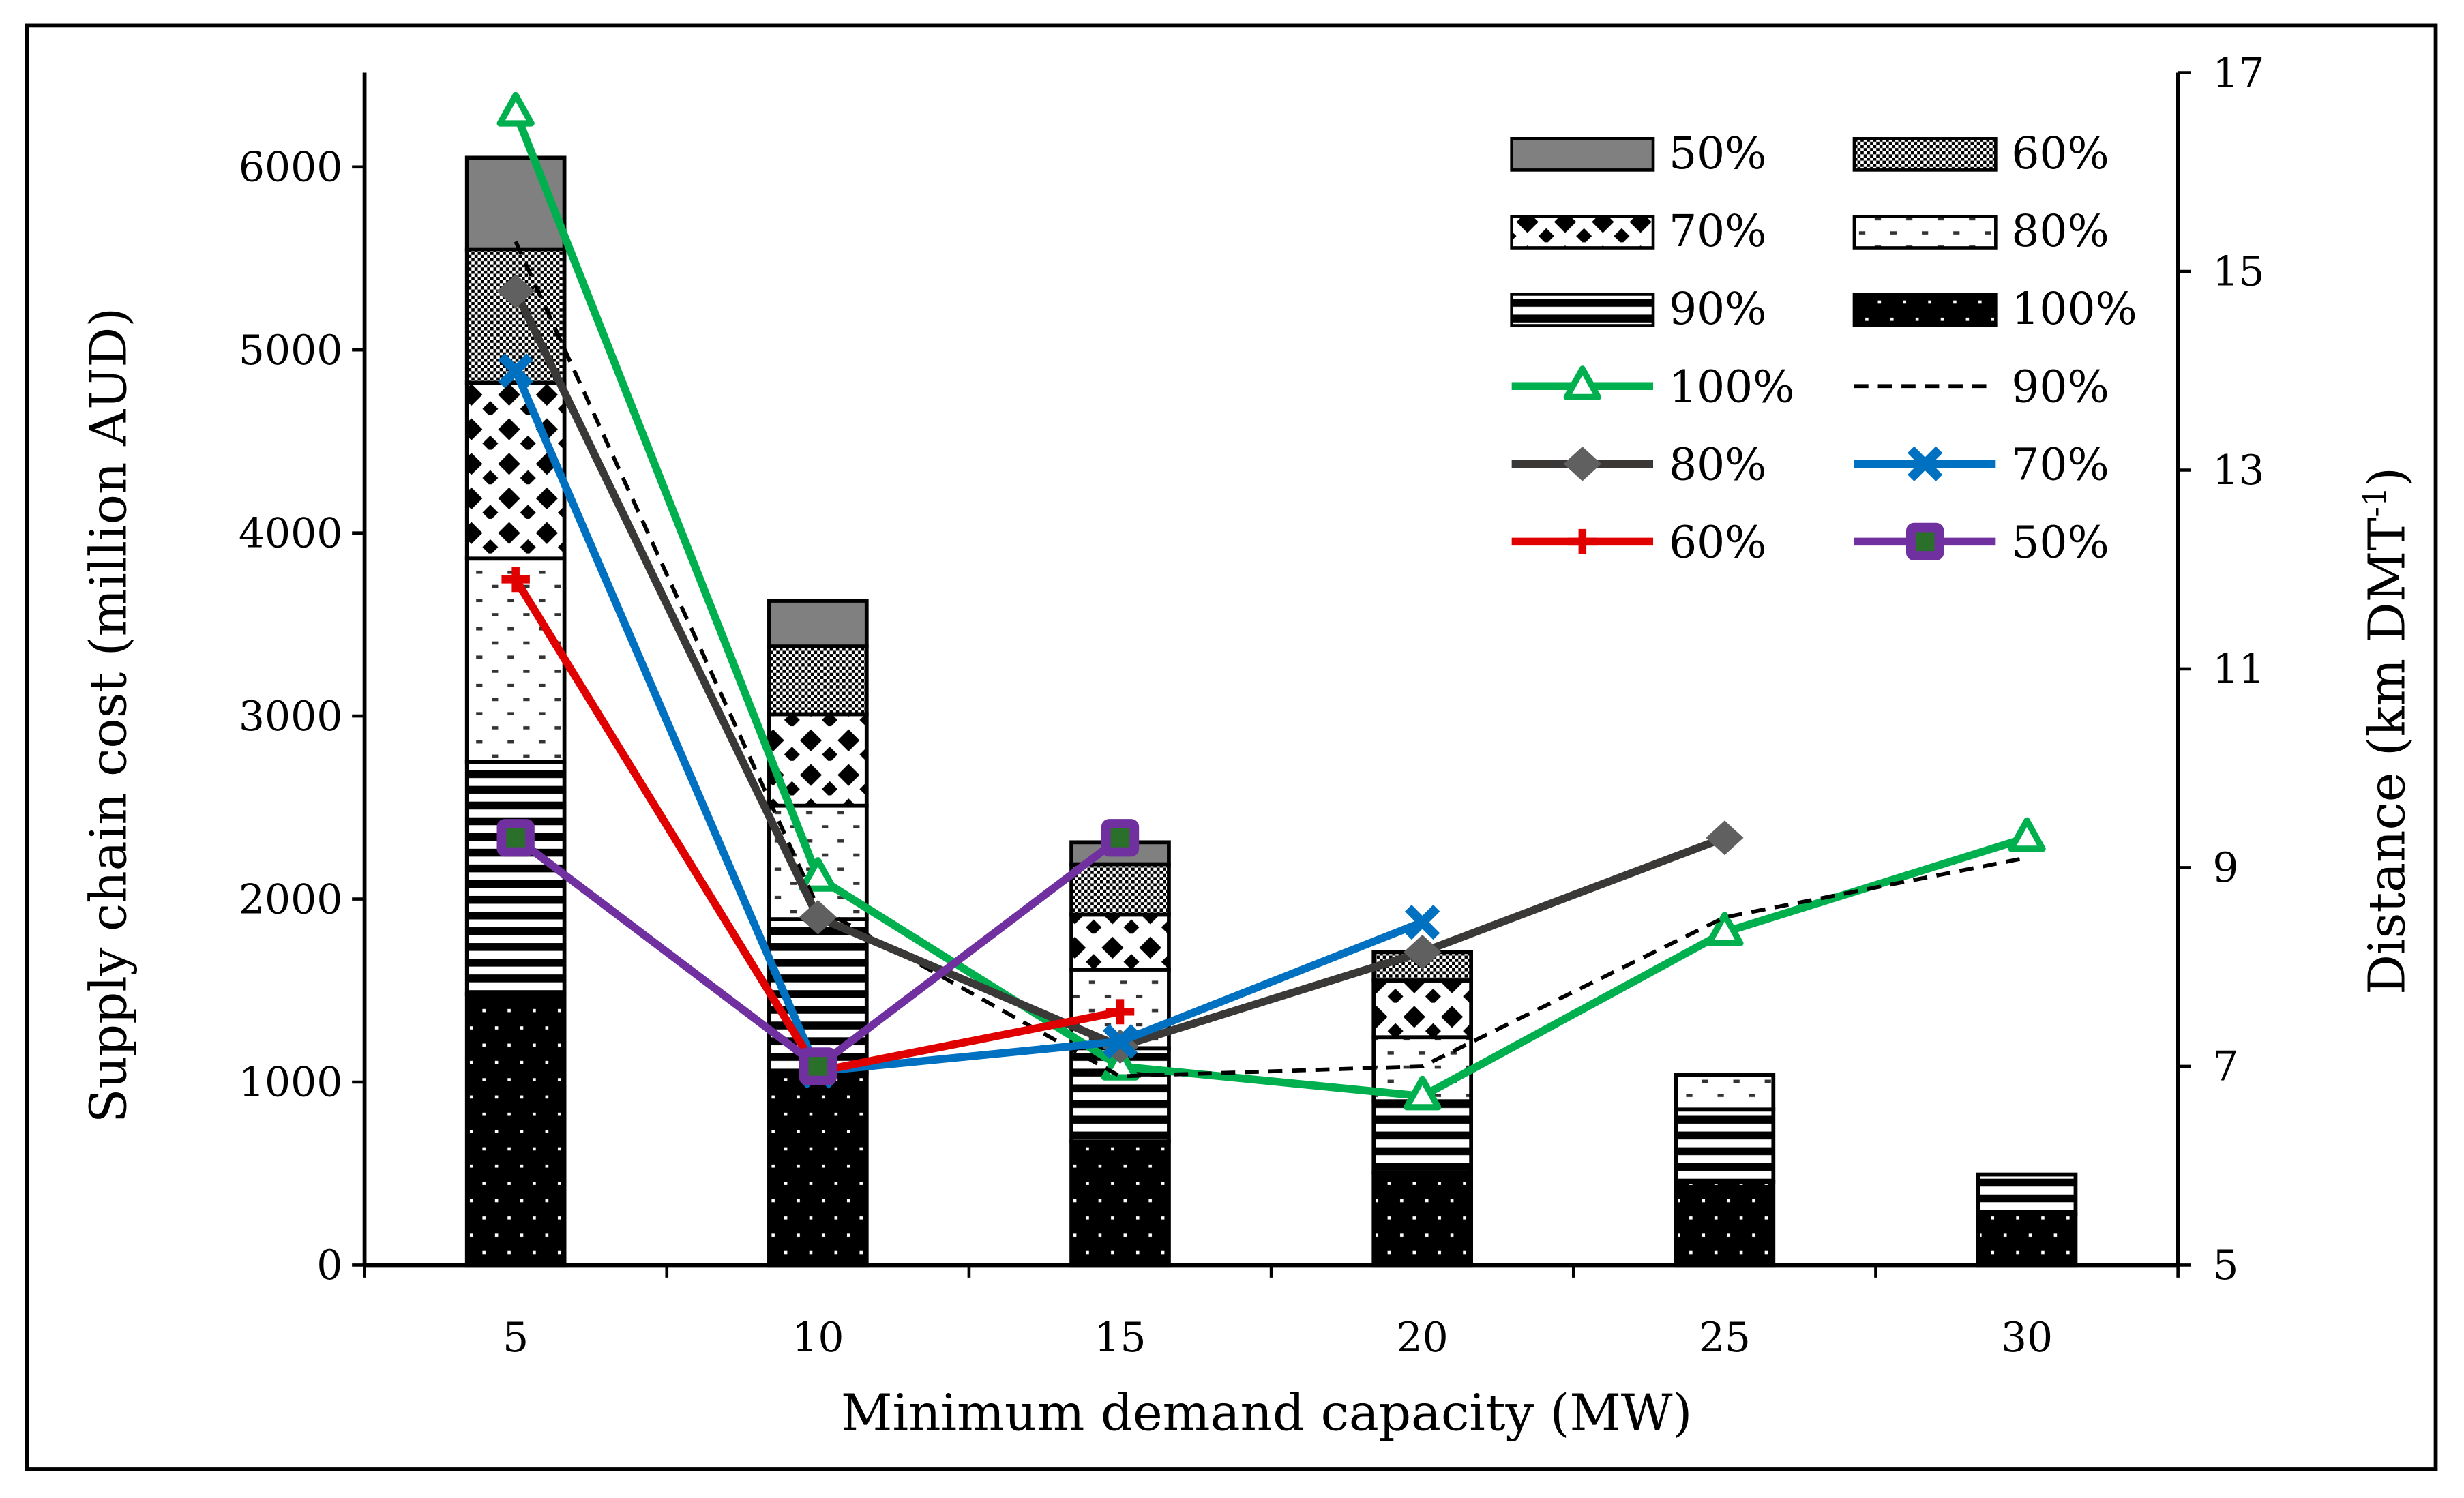 The image size is (2464, 1498). I want to click on legend-bar-swatch-50pct, so click(1582, 154).